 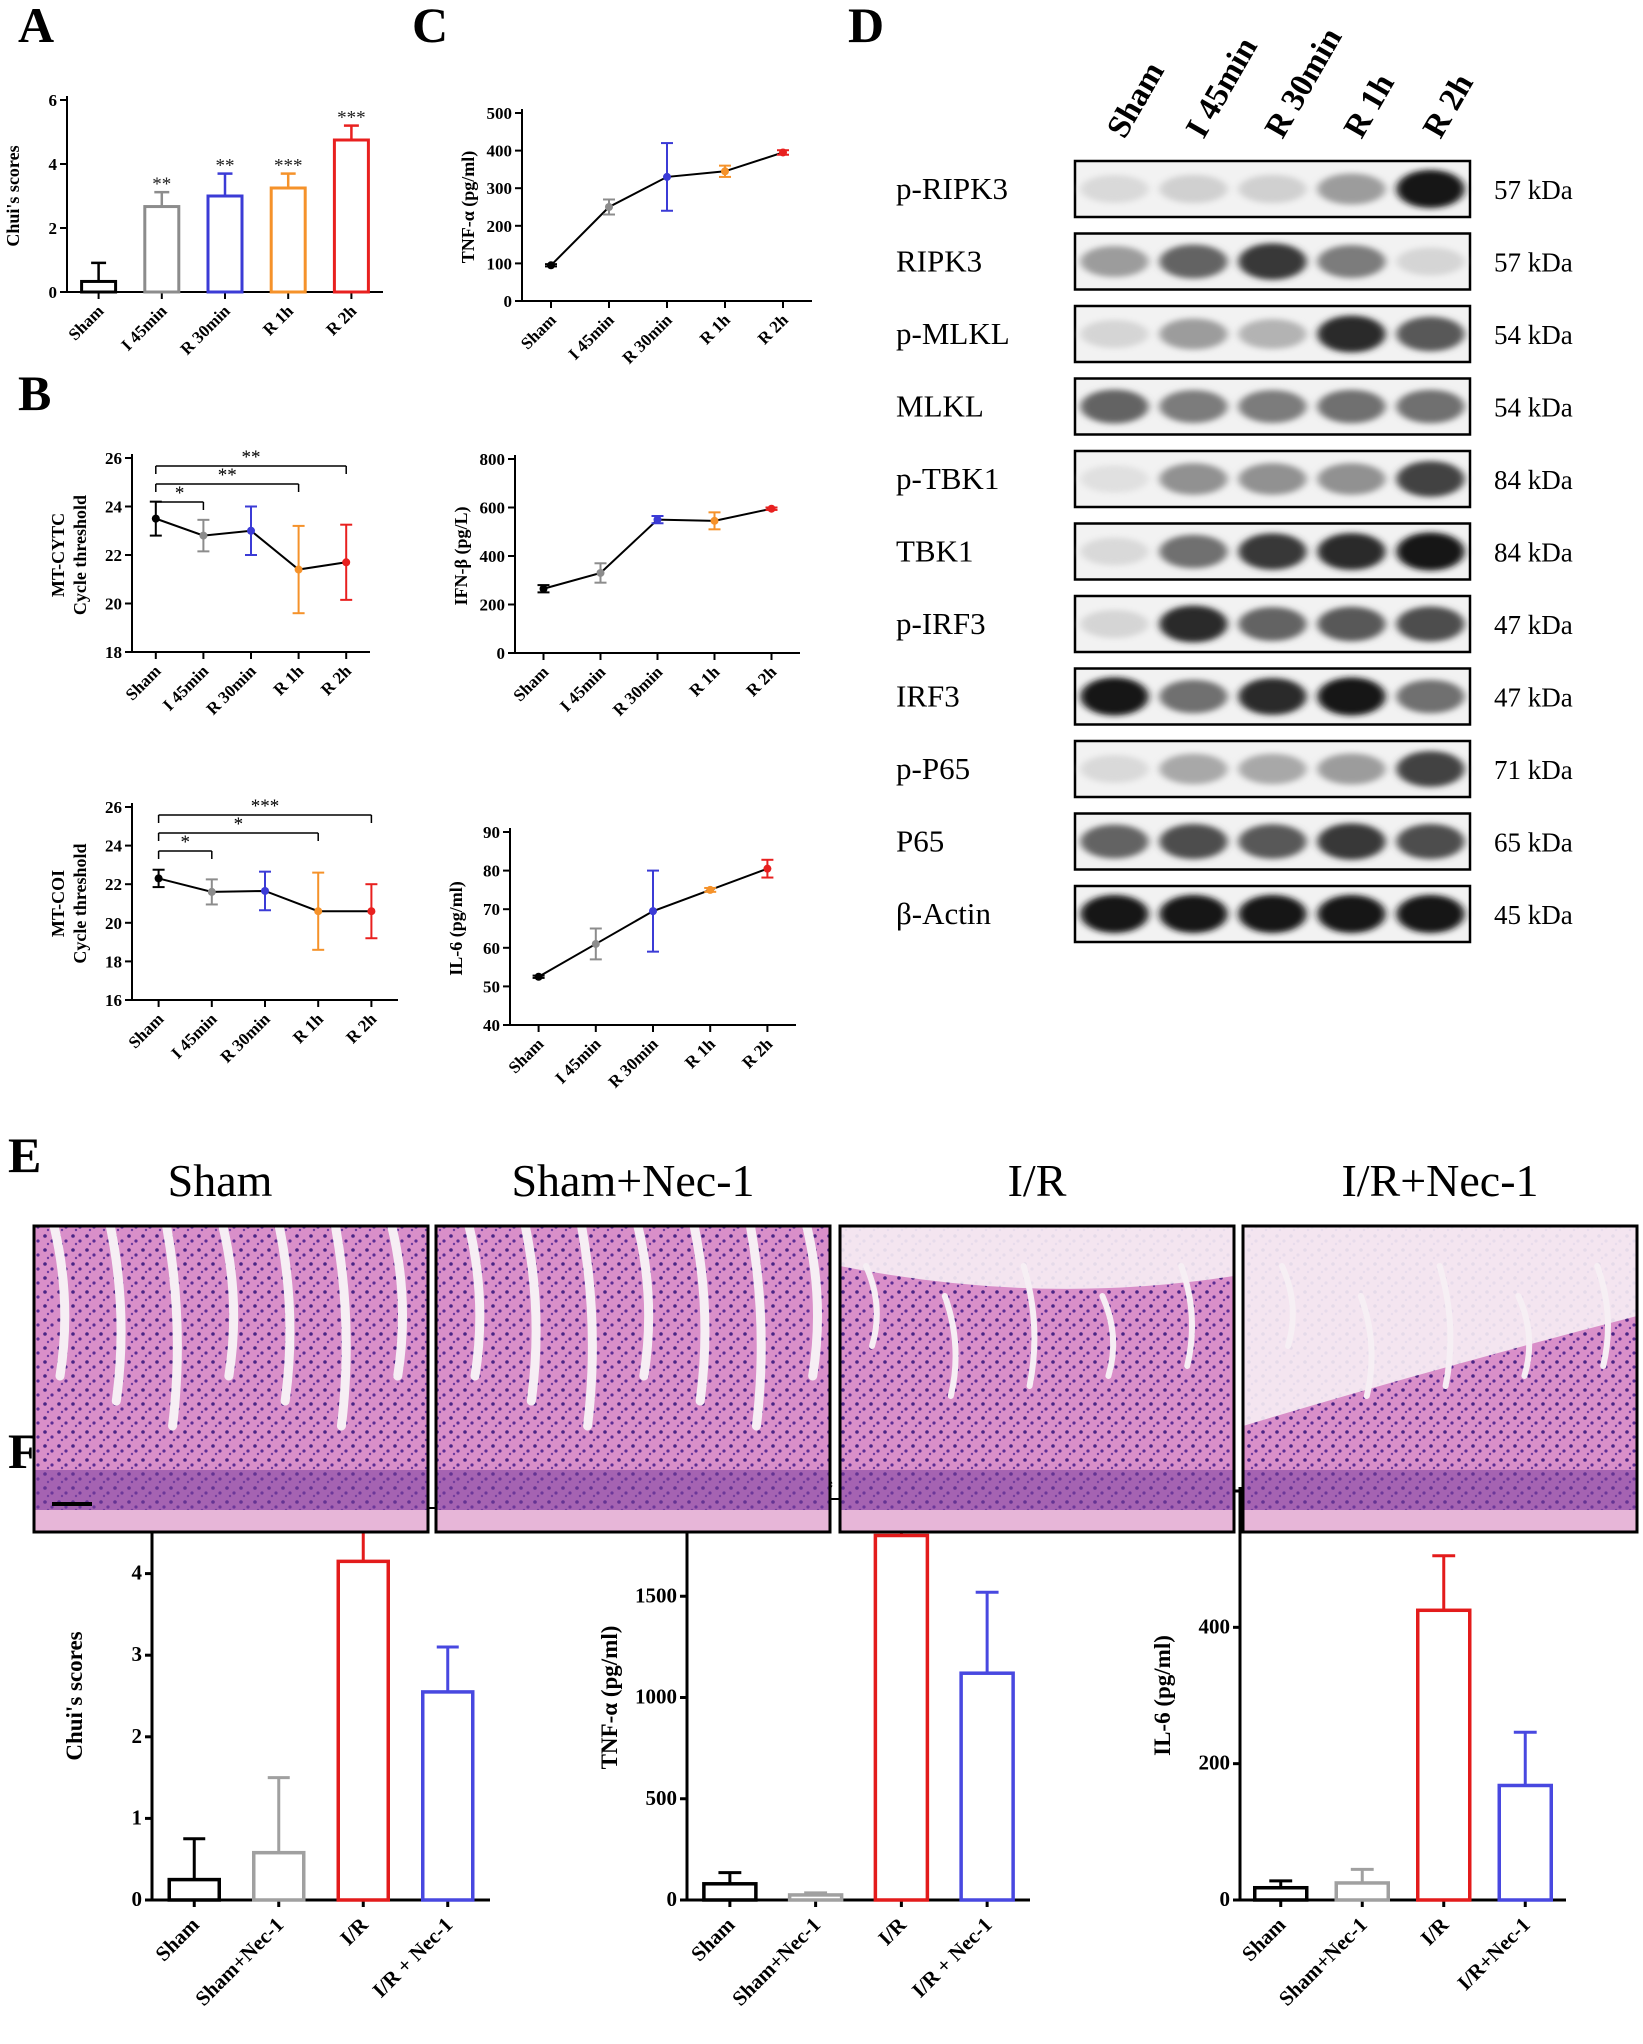 I want to click on x-tick-label: I/R + Nec-1, so click(x=952, y=1958).